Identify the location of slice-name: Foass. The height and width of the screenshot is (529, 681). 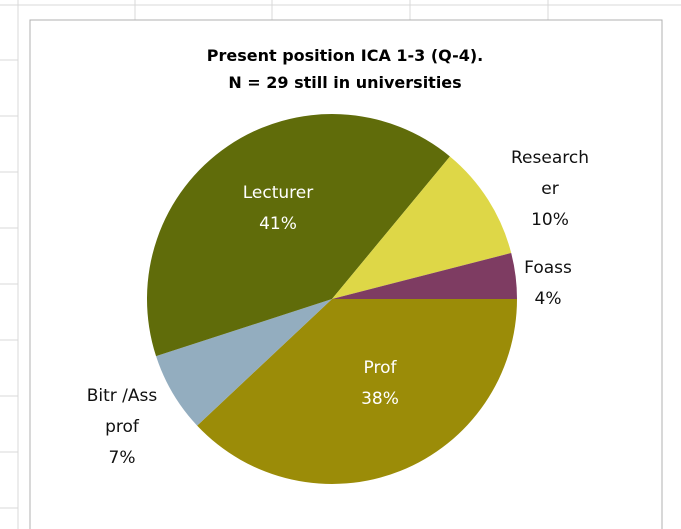
(548, 268).